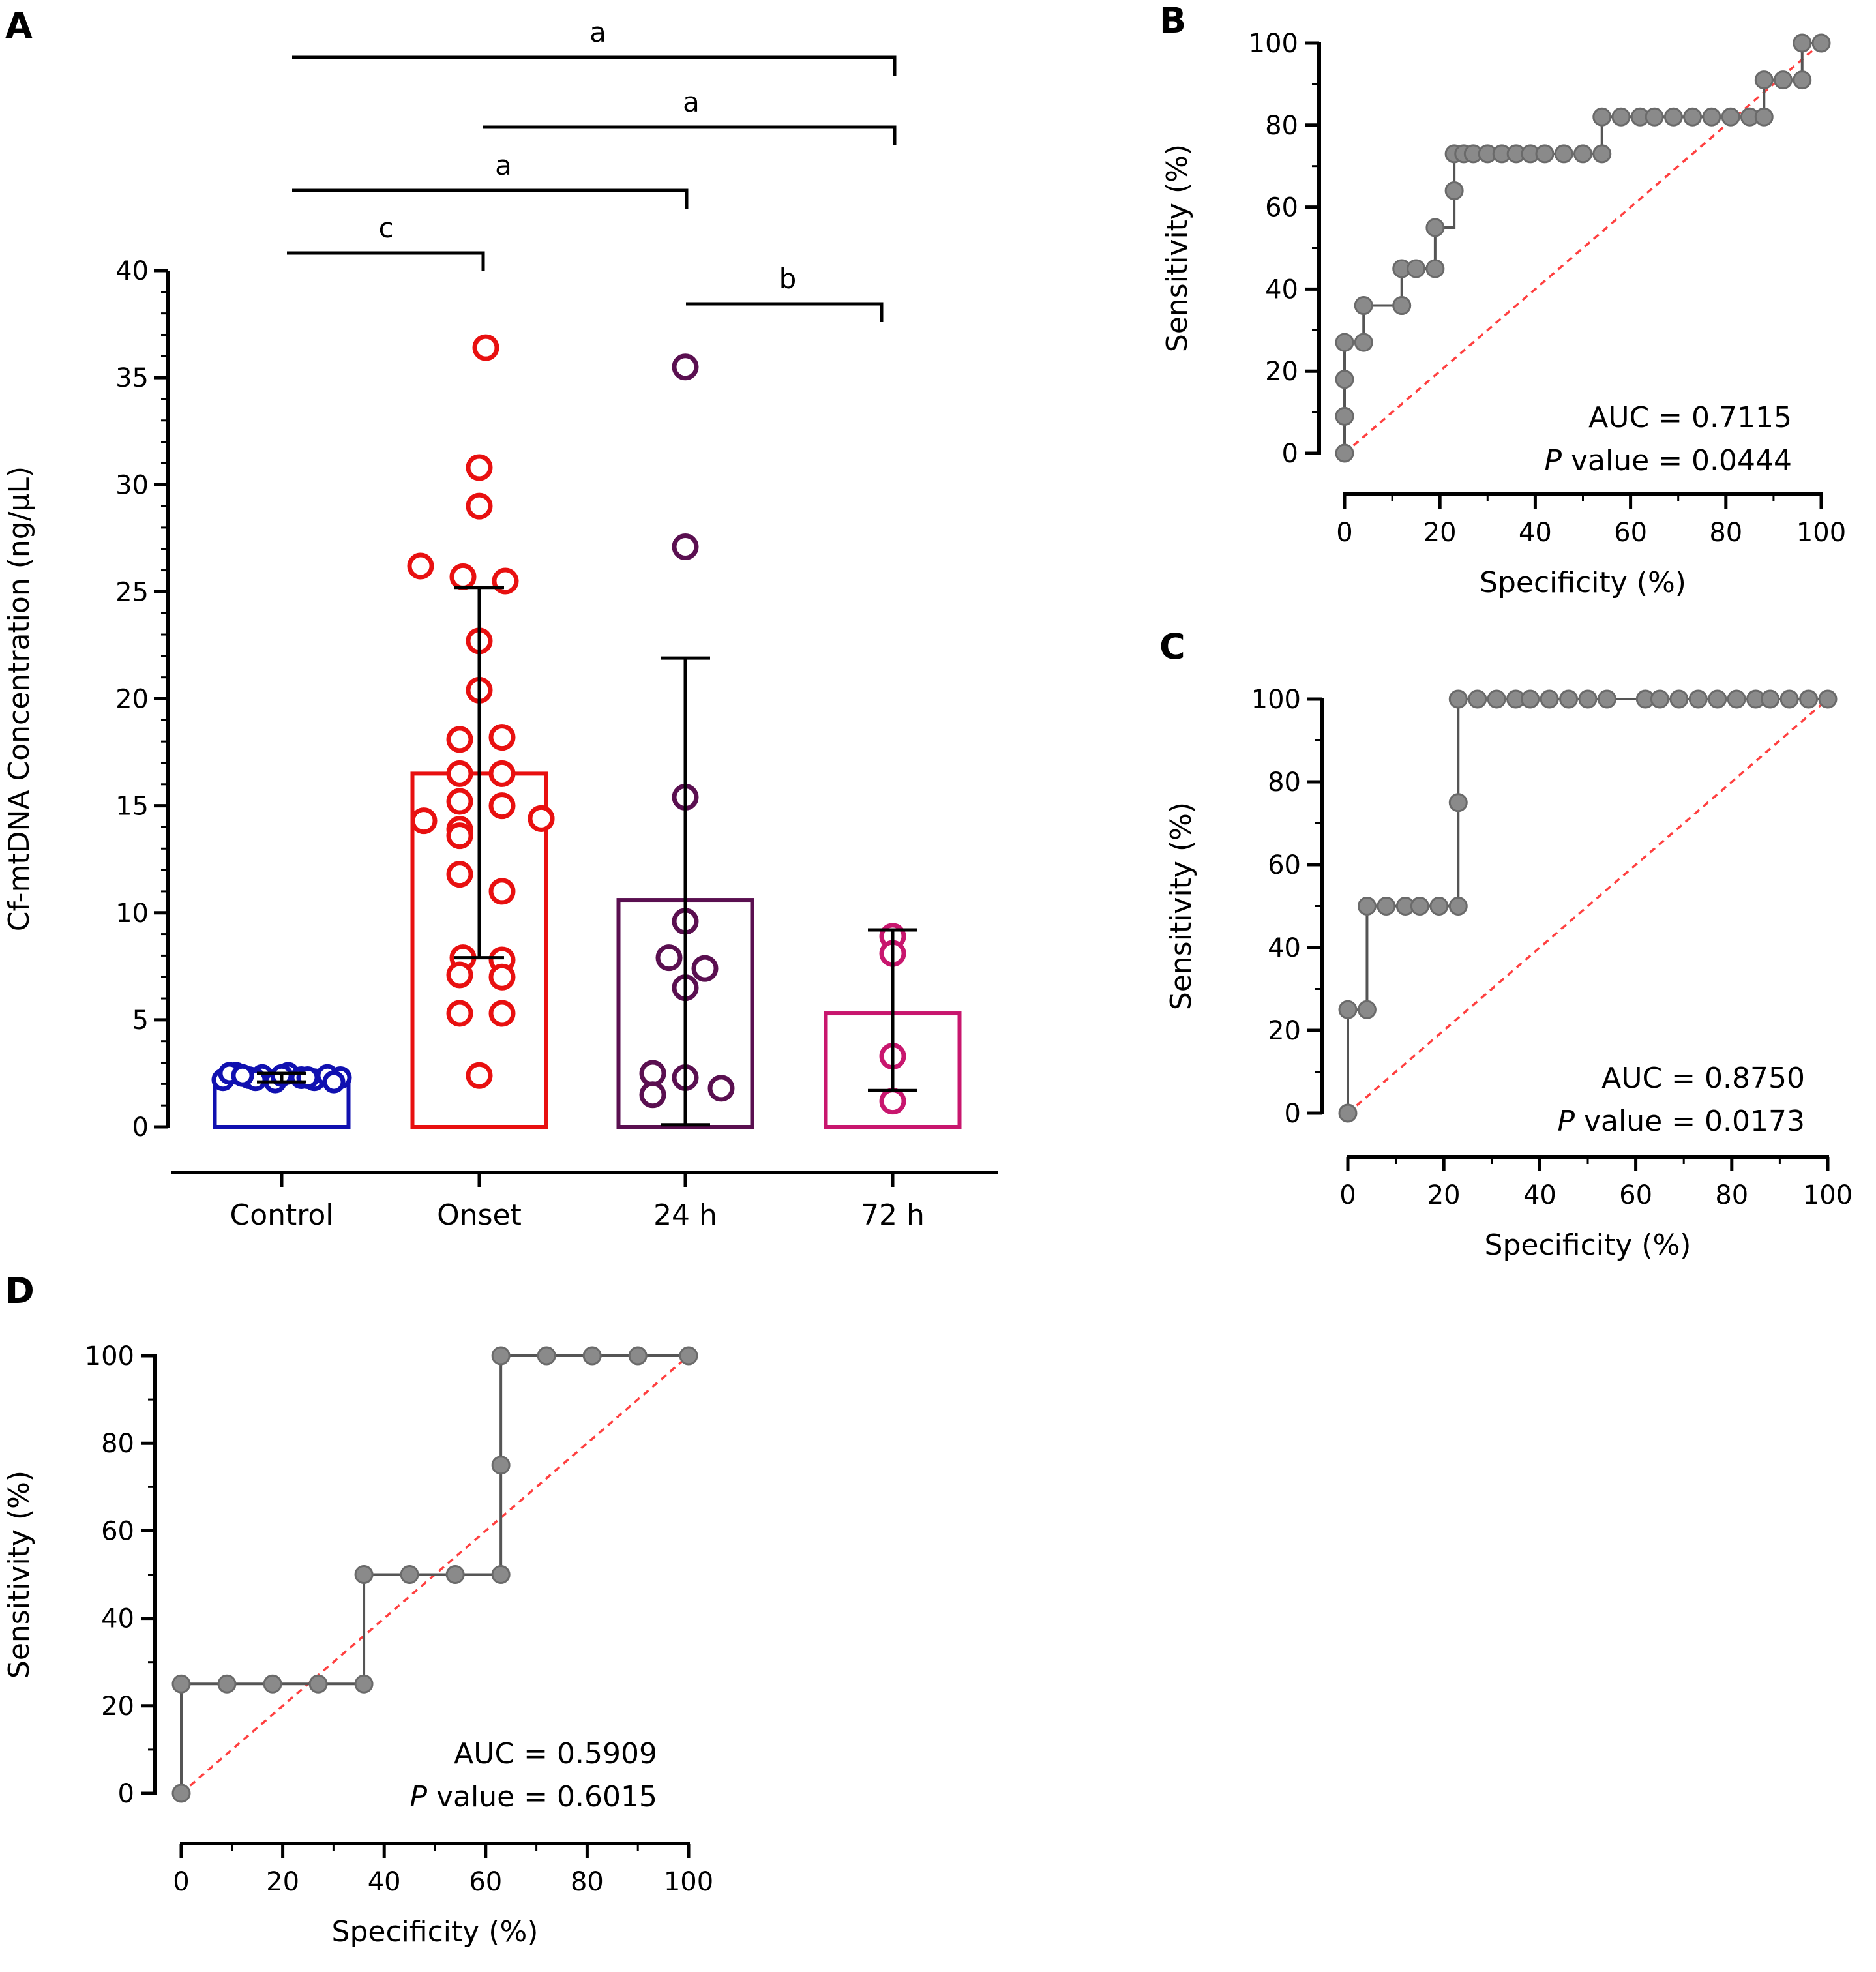 This screenshot has width=1876, height=1972. I want to click on p-value-label: P value = 0.0444, so click(1668, 460).